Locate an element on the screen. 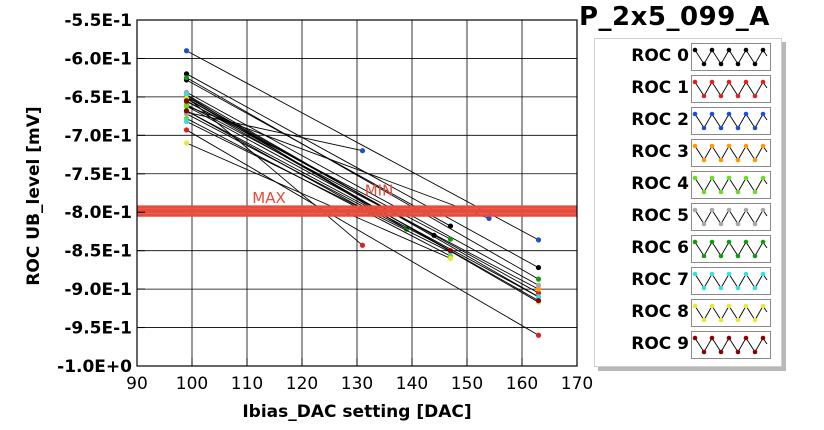  y-axis-label: ROC UB_level [mV] is located at coordinates (34, 195).